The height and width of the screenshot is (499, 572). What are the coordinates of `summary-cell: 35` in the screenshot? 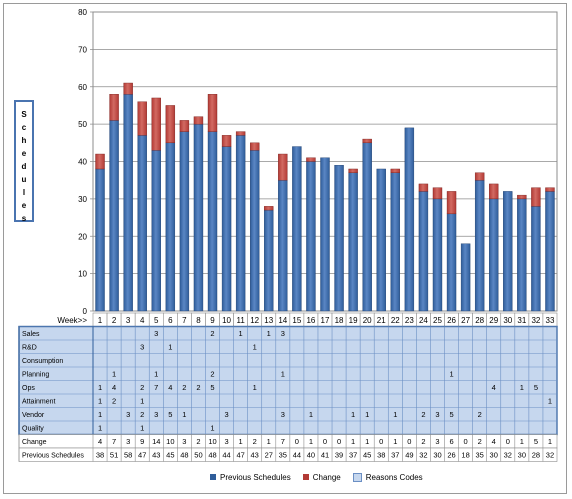 It's located at (283, 455).